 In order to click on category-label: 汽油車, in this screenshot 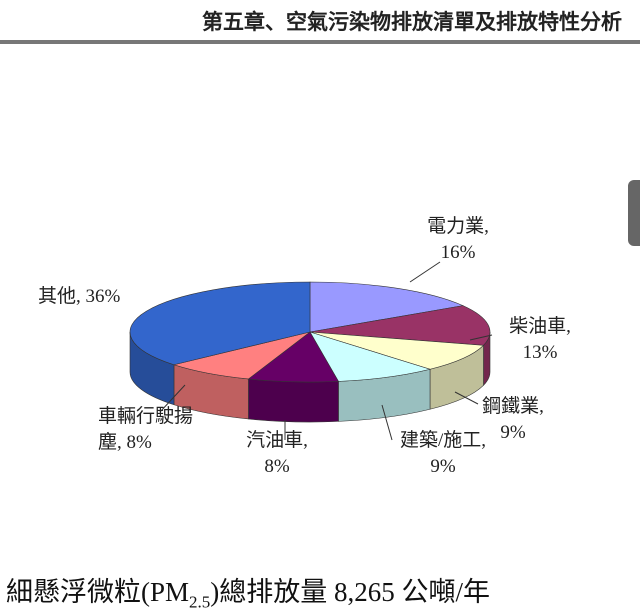, I will do `click(277, 440)`.